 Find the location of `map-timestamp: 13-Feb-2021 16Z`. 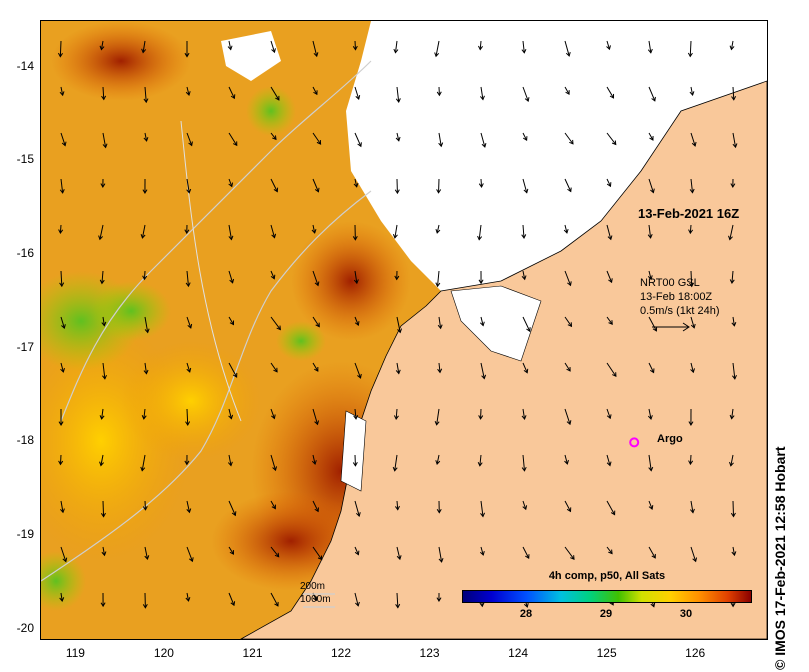

map-timestamp: 13-Feb-2021 16Z is located at coordinates (689, 213).